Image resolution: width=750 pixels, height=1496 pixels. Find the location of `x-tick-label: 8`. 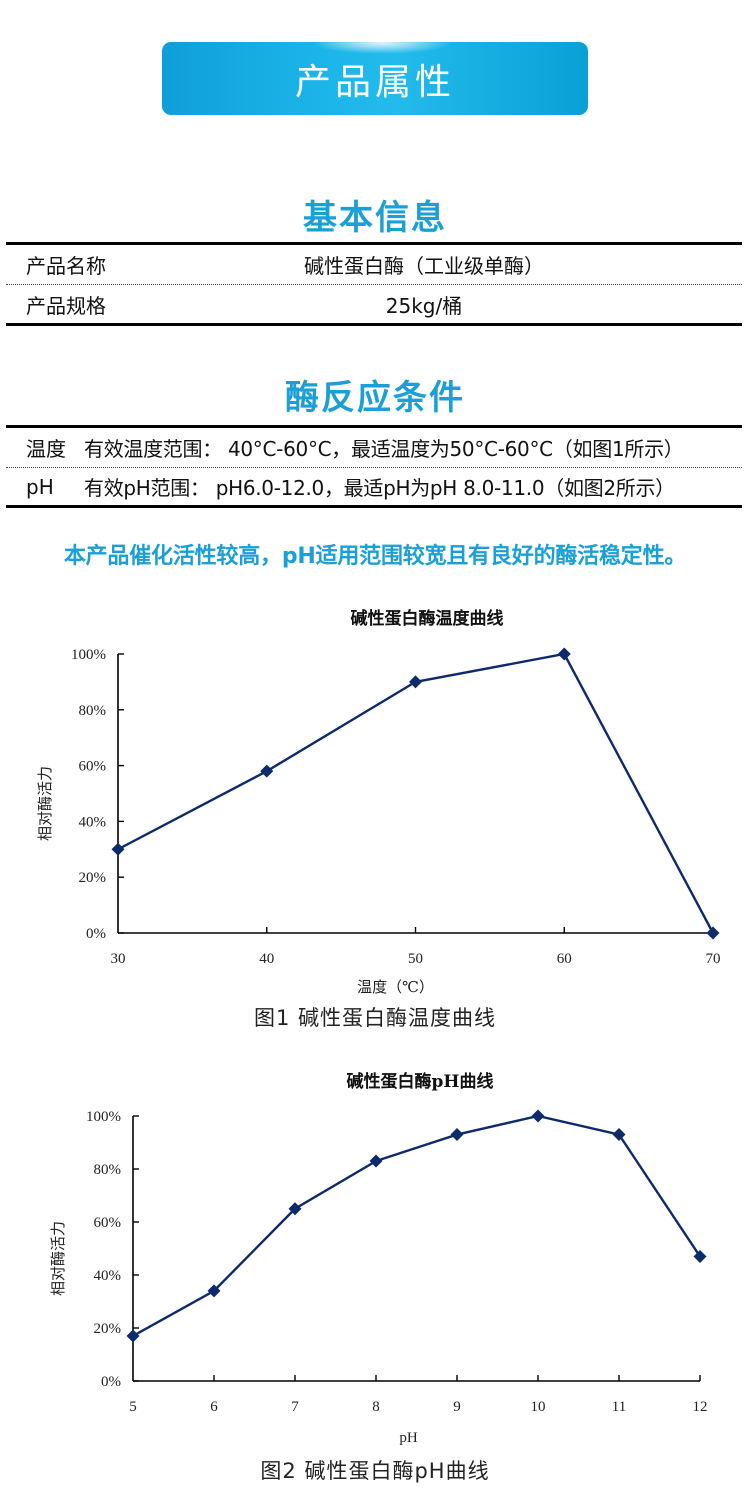

x-tick-label: 8 is located at coordinates (376, 1407).